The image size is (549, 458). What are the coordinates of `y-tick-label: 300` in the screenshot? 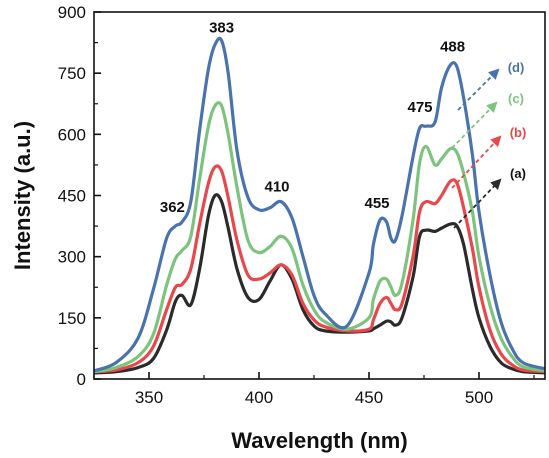 It's located at (72, 257).